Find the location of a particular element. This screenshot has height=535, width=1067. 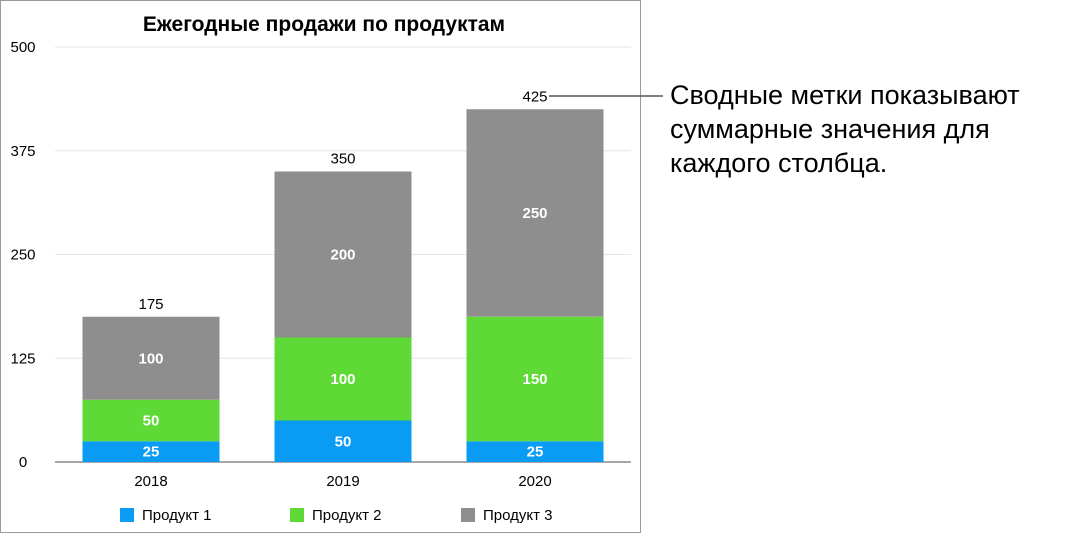

bar-label-2020-series-3: 250 is located at coordinates (534, 213).